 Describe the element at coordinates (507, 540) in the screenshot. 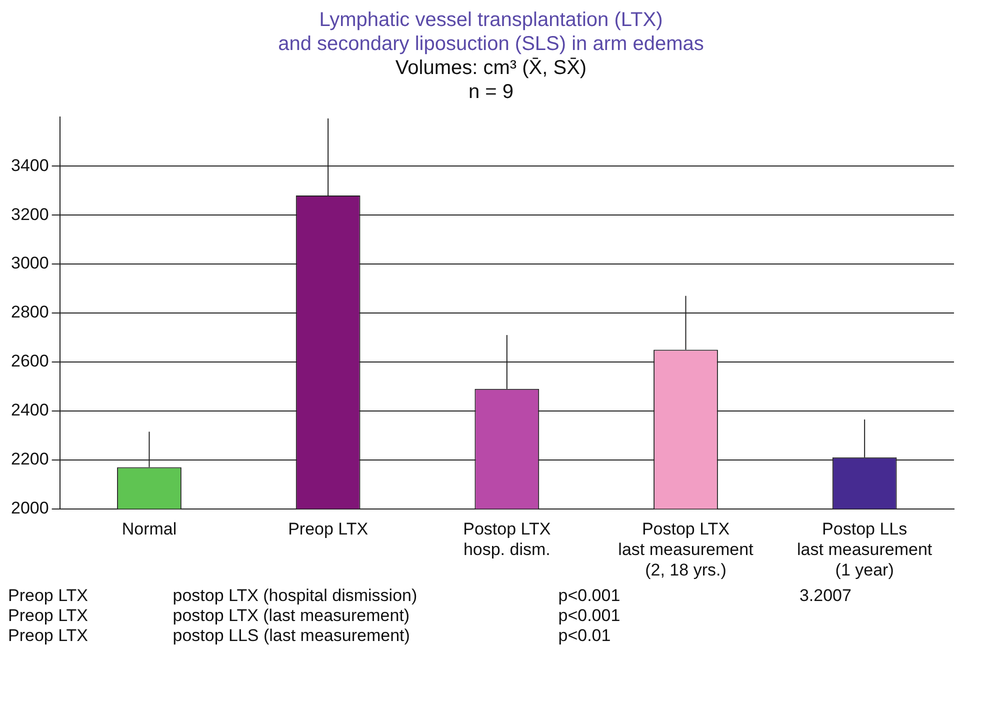

I see `x-tick-label: Postop LTX hosp. dism.` at that location.